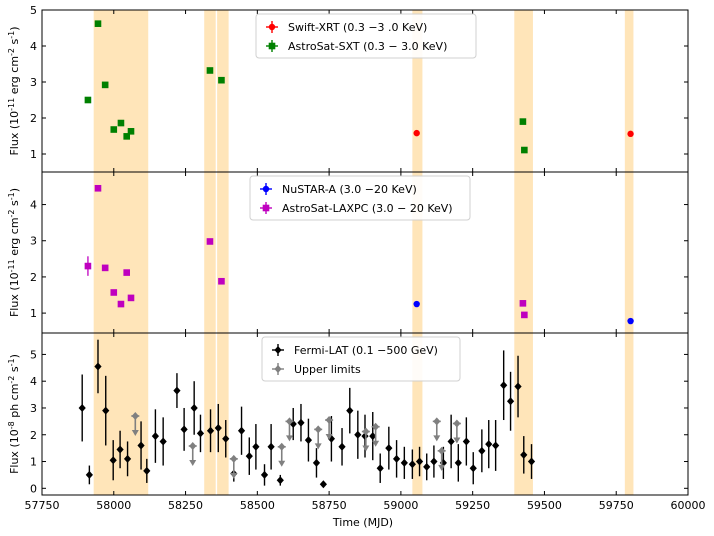  I want to click on x-tick-label: 59000, so click(400, 505).